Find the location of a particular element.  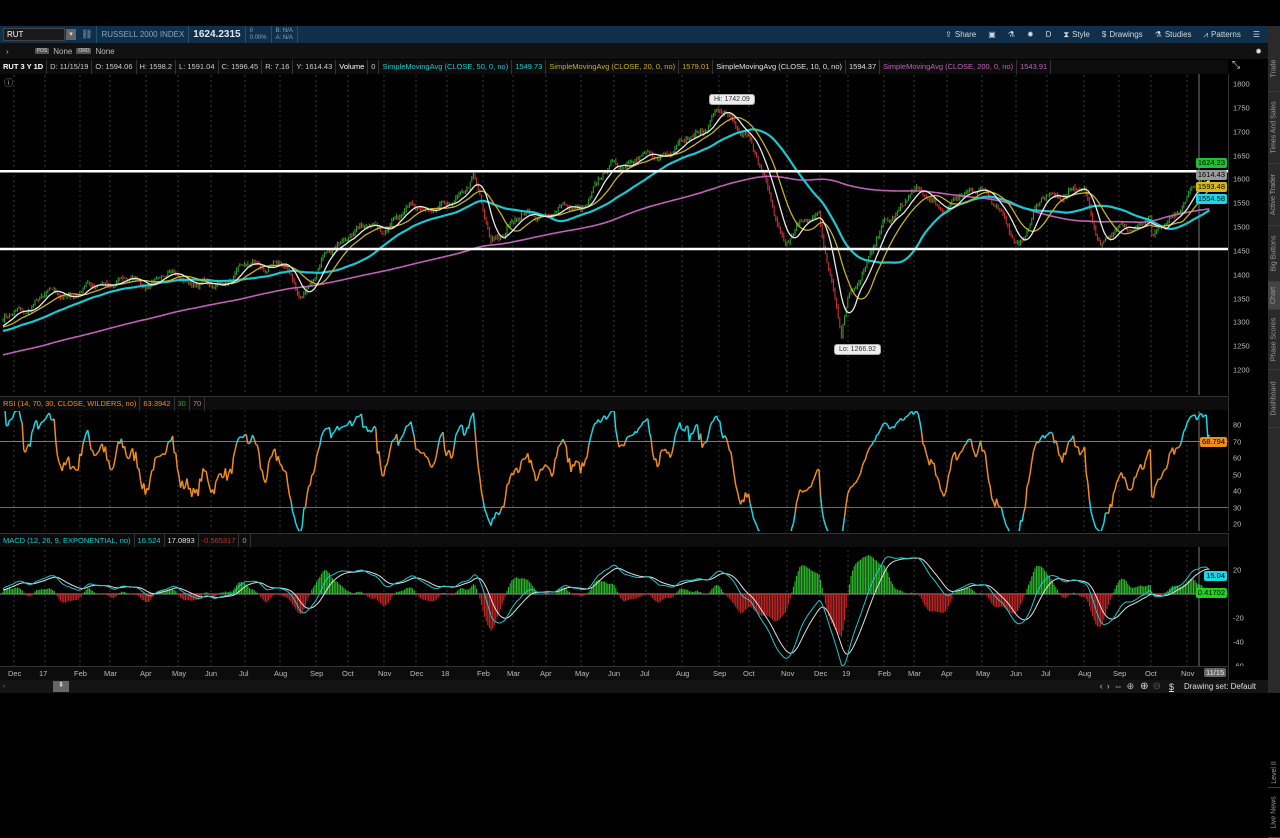

style-button: ⧗Style is located at coordinates (1076, 35).